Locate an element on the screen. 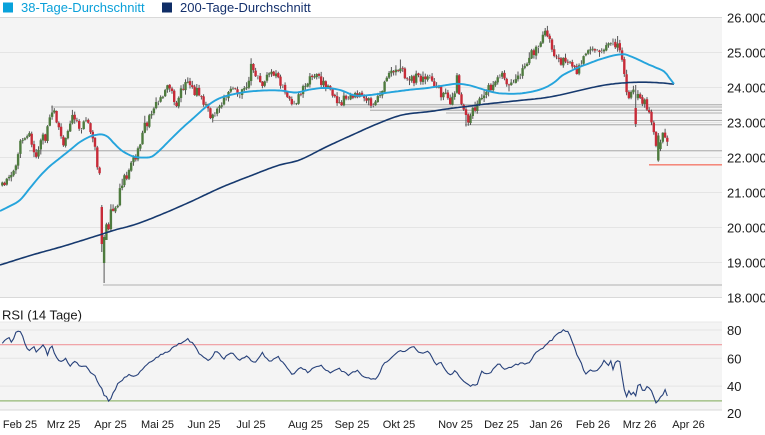 The height and width of the screenshot is (435, 765). svg-text: 60 is located at coordinates (734, 358).